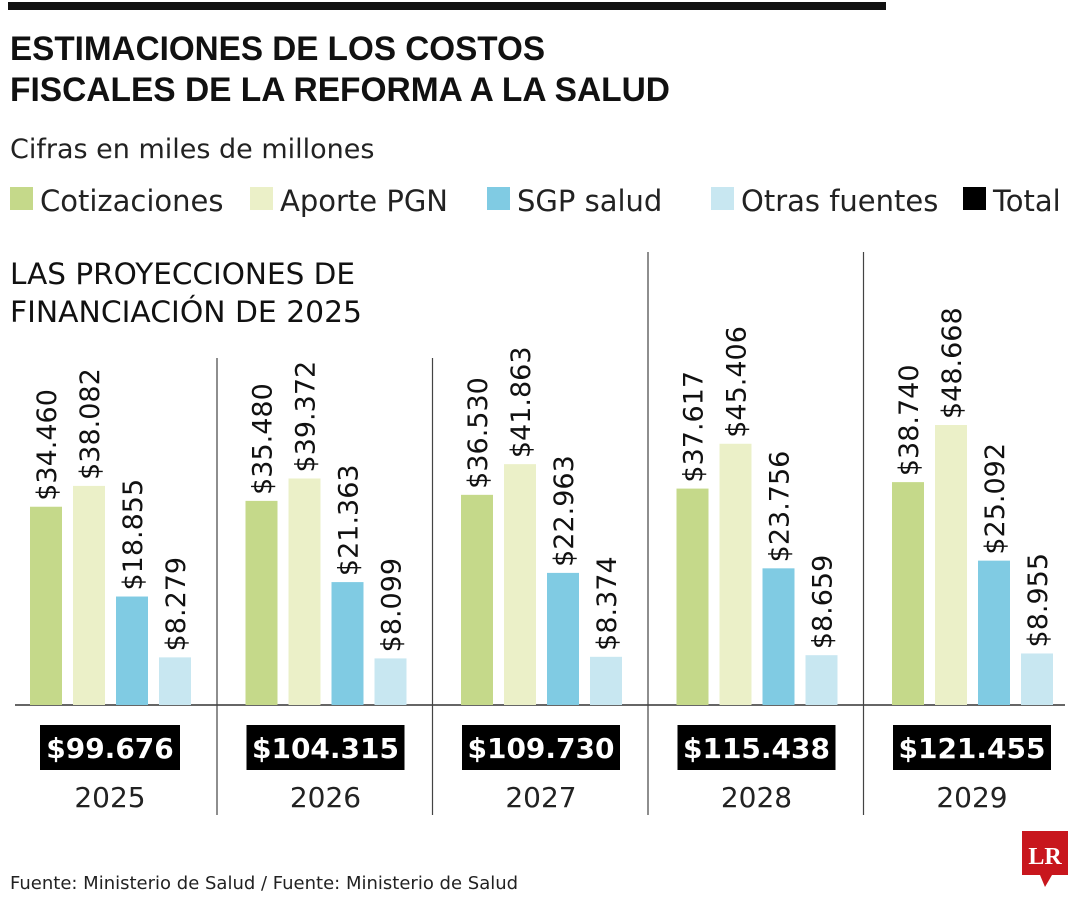 The height and width of the screenshot is (900, 1080). I want to click on subtitle: Cifras en miles de millones, so click(192, 149).